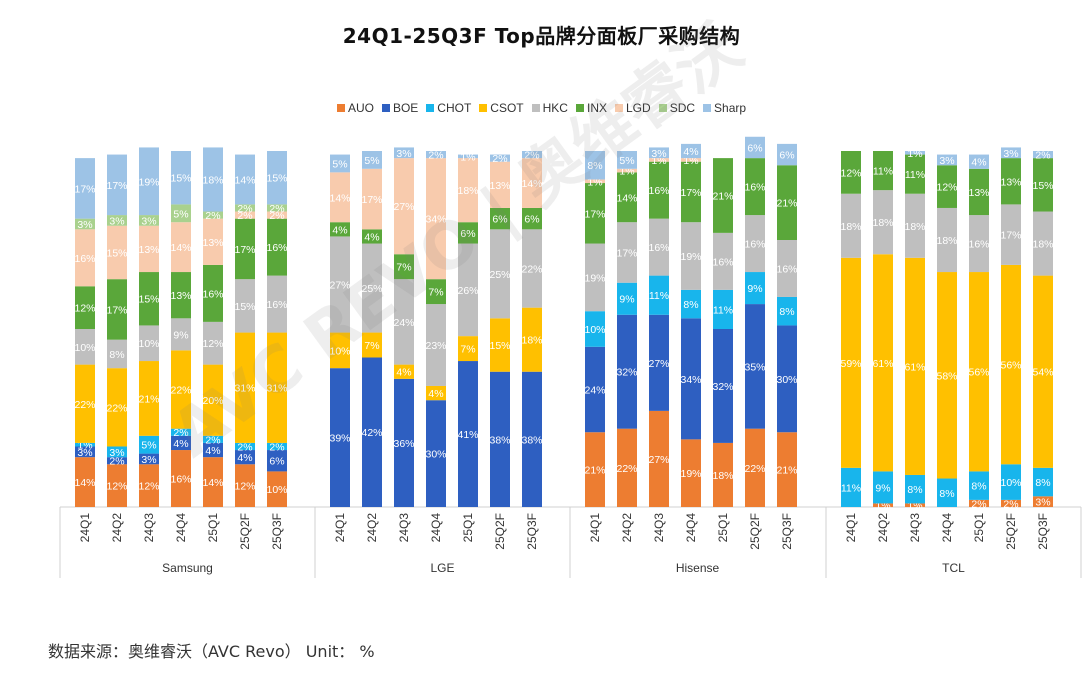 The width and height of the screenshot is (1083, 678). Describe the element at coordinates (531, 440) in the screenshot. I see `data-label: 38%` at that location.